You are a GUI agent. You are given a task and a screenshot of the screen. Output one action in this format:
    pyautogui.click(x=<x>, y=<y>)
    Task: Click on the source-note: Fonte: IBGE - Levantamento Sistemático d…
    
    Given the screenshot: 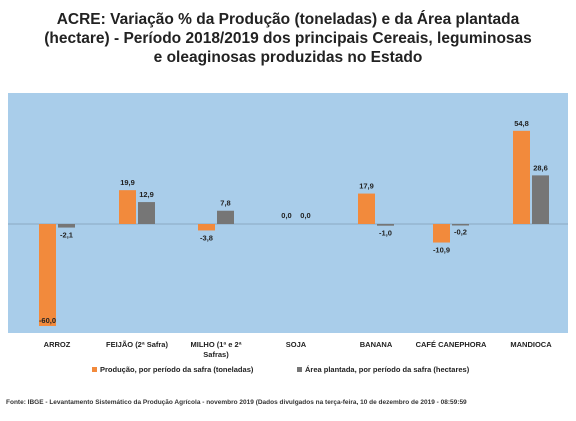 What is the action you would take?
    pyautogui.click(x=236, y=402)
    